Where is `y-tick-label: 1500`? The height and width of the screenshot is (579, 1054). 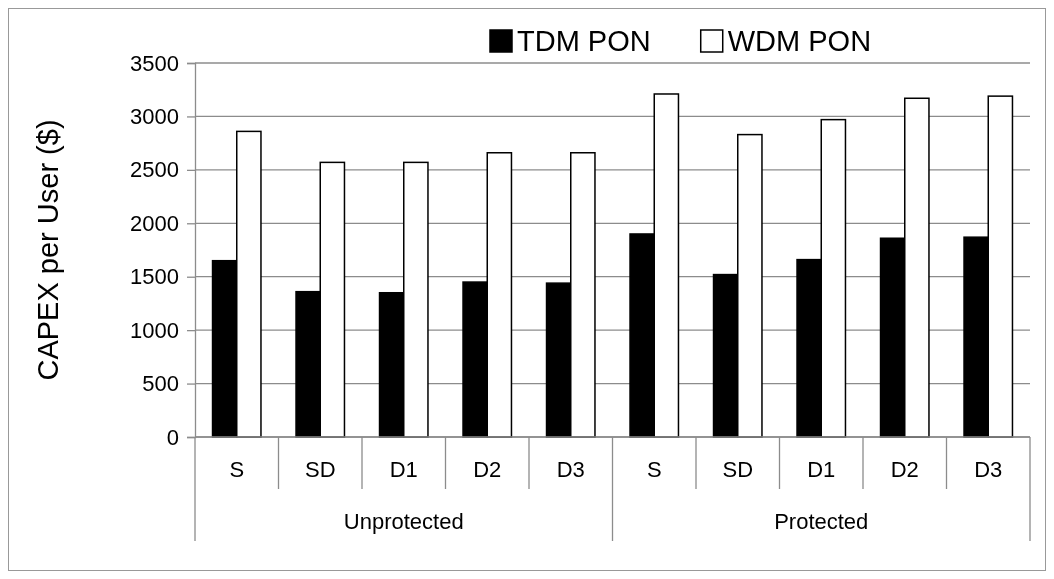 y-tick-label: 1500 is located at coordinates (154, 277).